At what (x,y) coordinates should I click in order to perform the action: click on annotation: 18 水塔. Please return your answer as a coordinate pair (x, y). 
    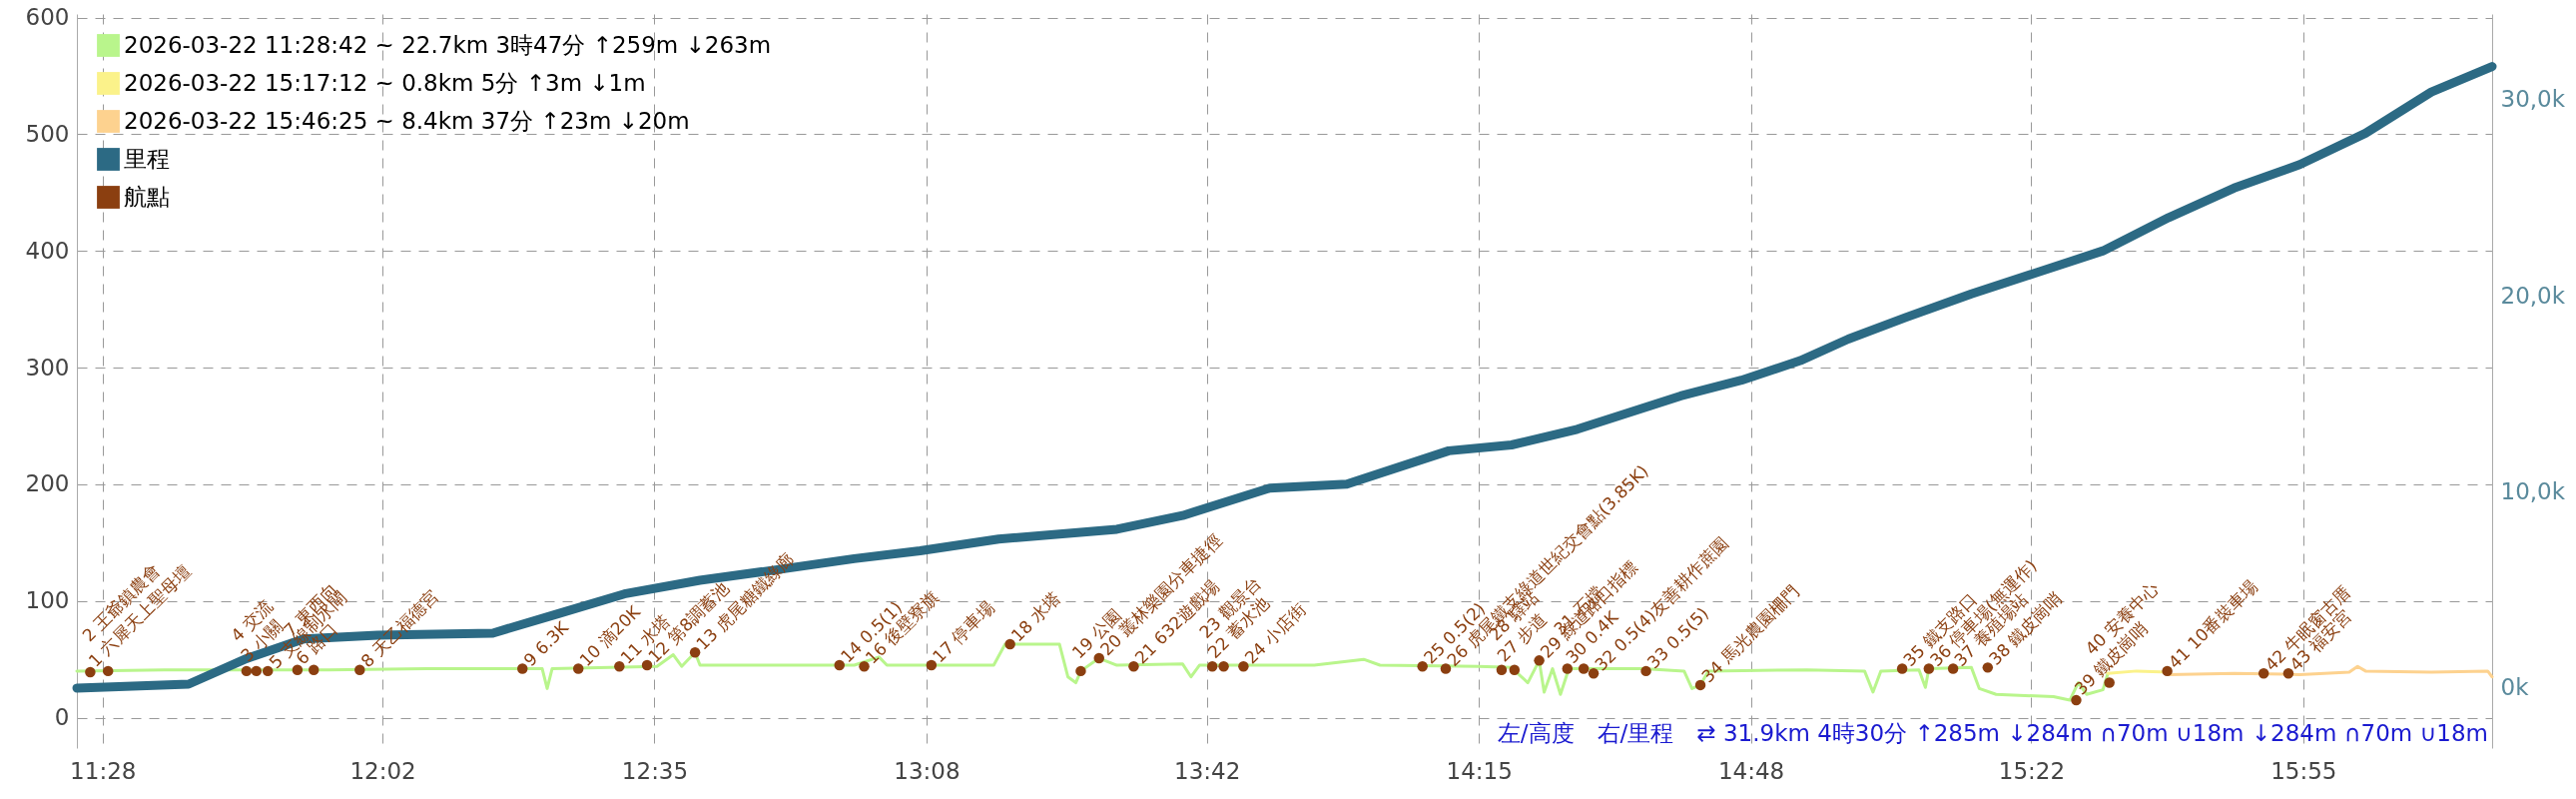
    Looking at the image, I should click on (1035, 617).